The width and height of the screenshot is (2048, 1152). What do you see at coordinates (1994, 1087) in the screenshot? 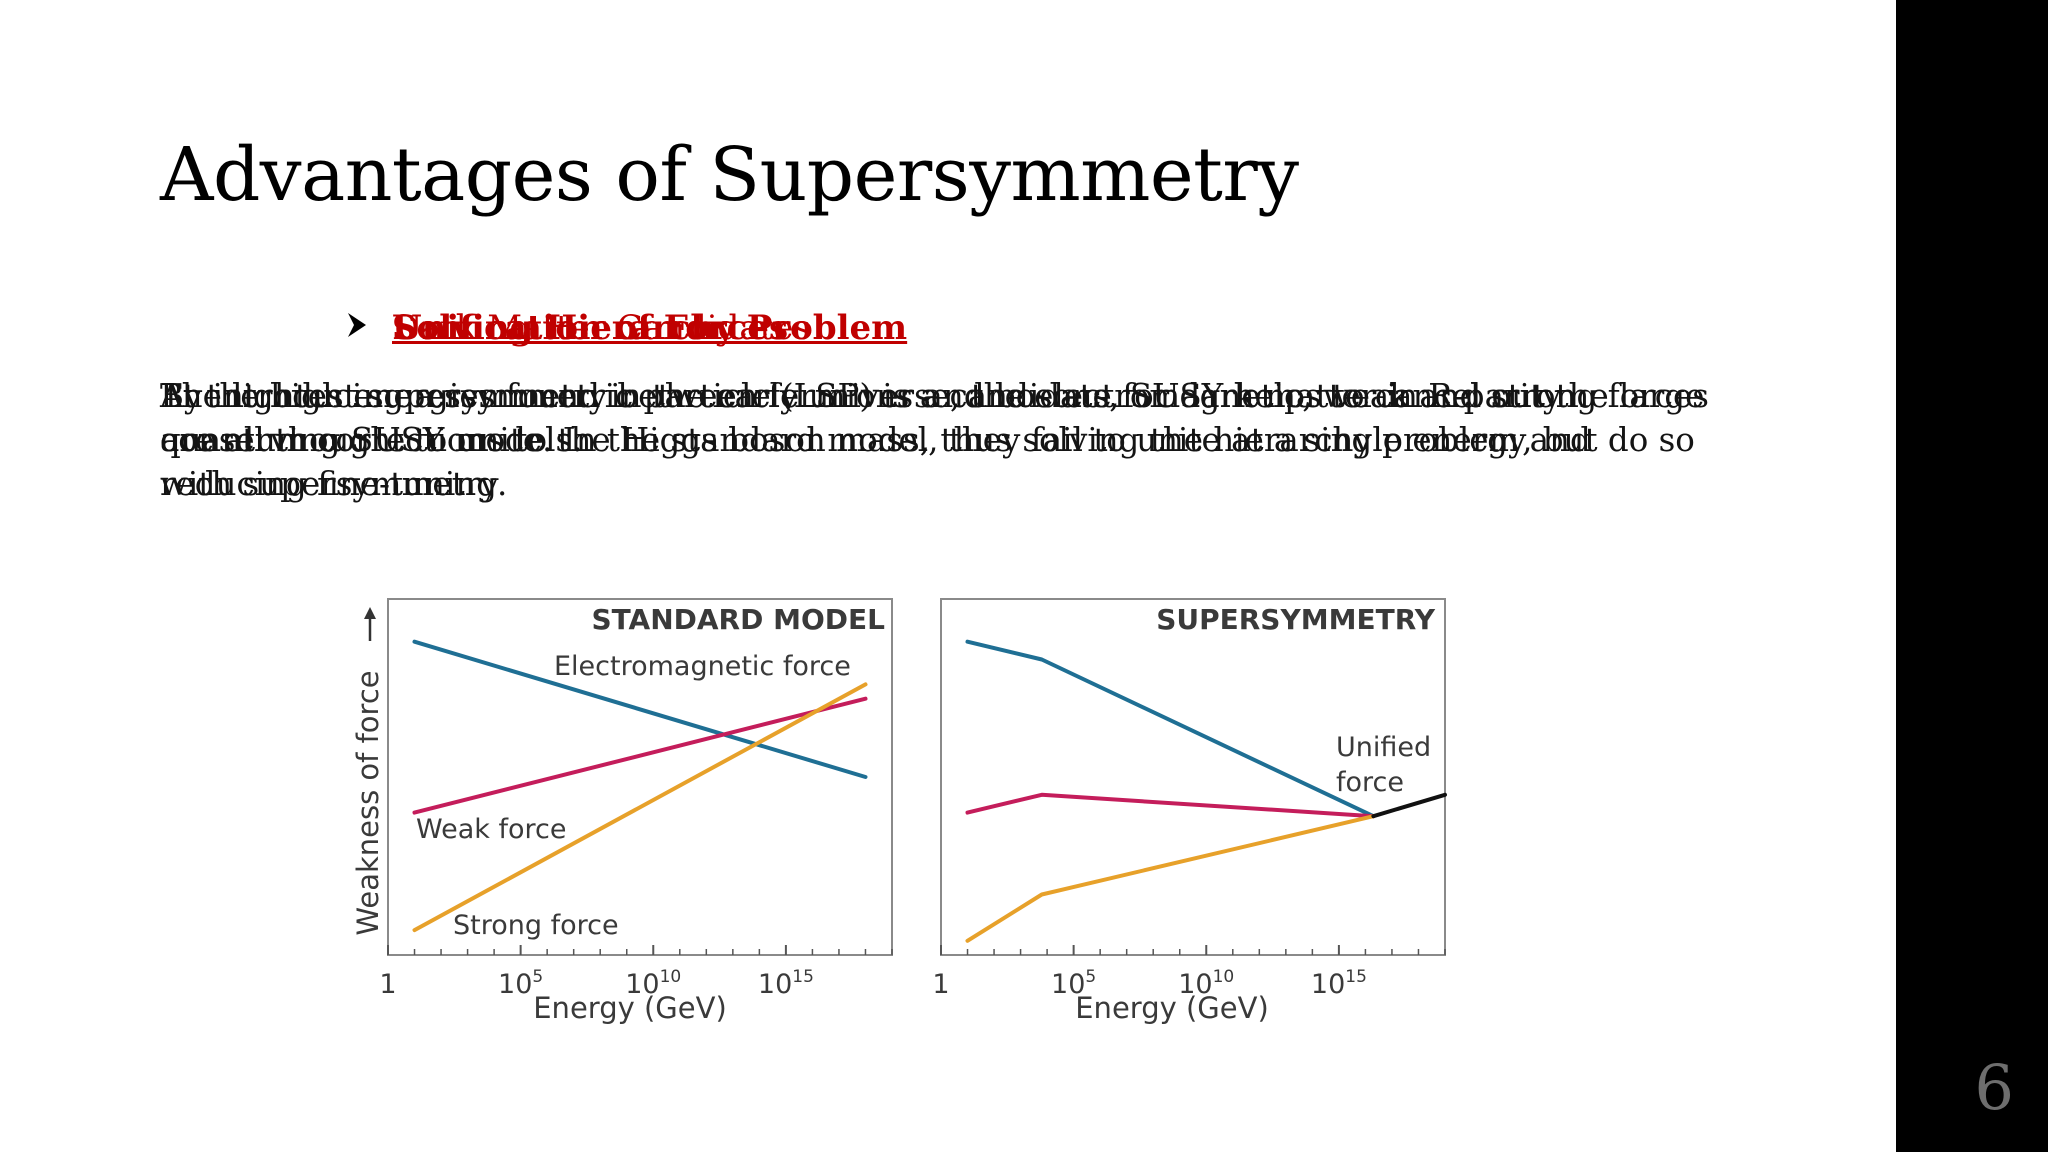
I see `page-number: 6` at bounding box center [1994, 1087].